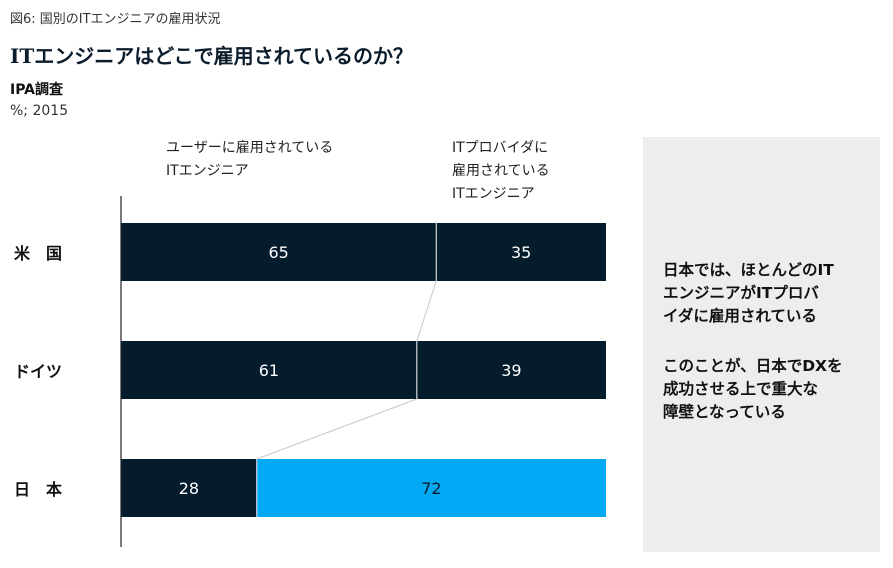 The height and width of the screenshot is (568, 893). What do you see at coordinates (753, 389) in the screenshot?
I see `side-panel-paragraph-2: このことが、日本でDXを 成功させる上で重大な 障壁となっている` at bounding box center [753, 389].